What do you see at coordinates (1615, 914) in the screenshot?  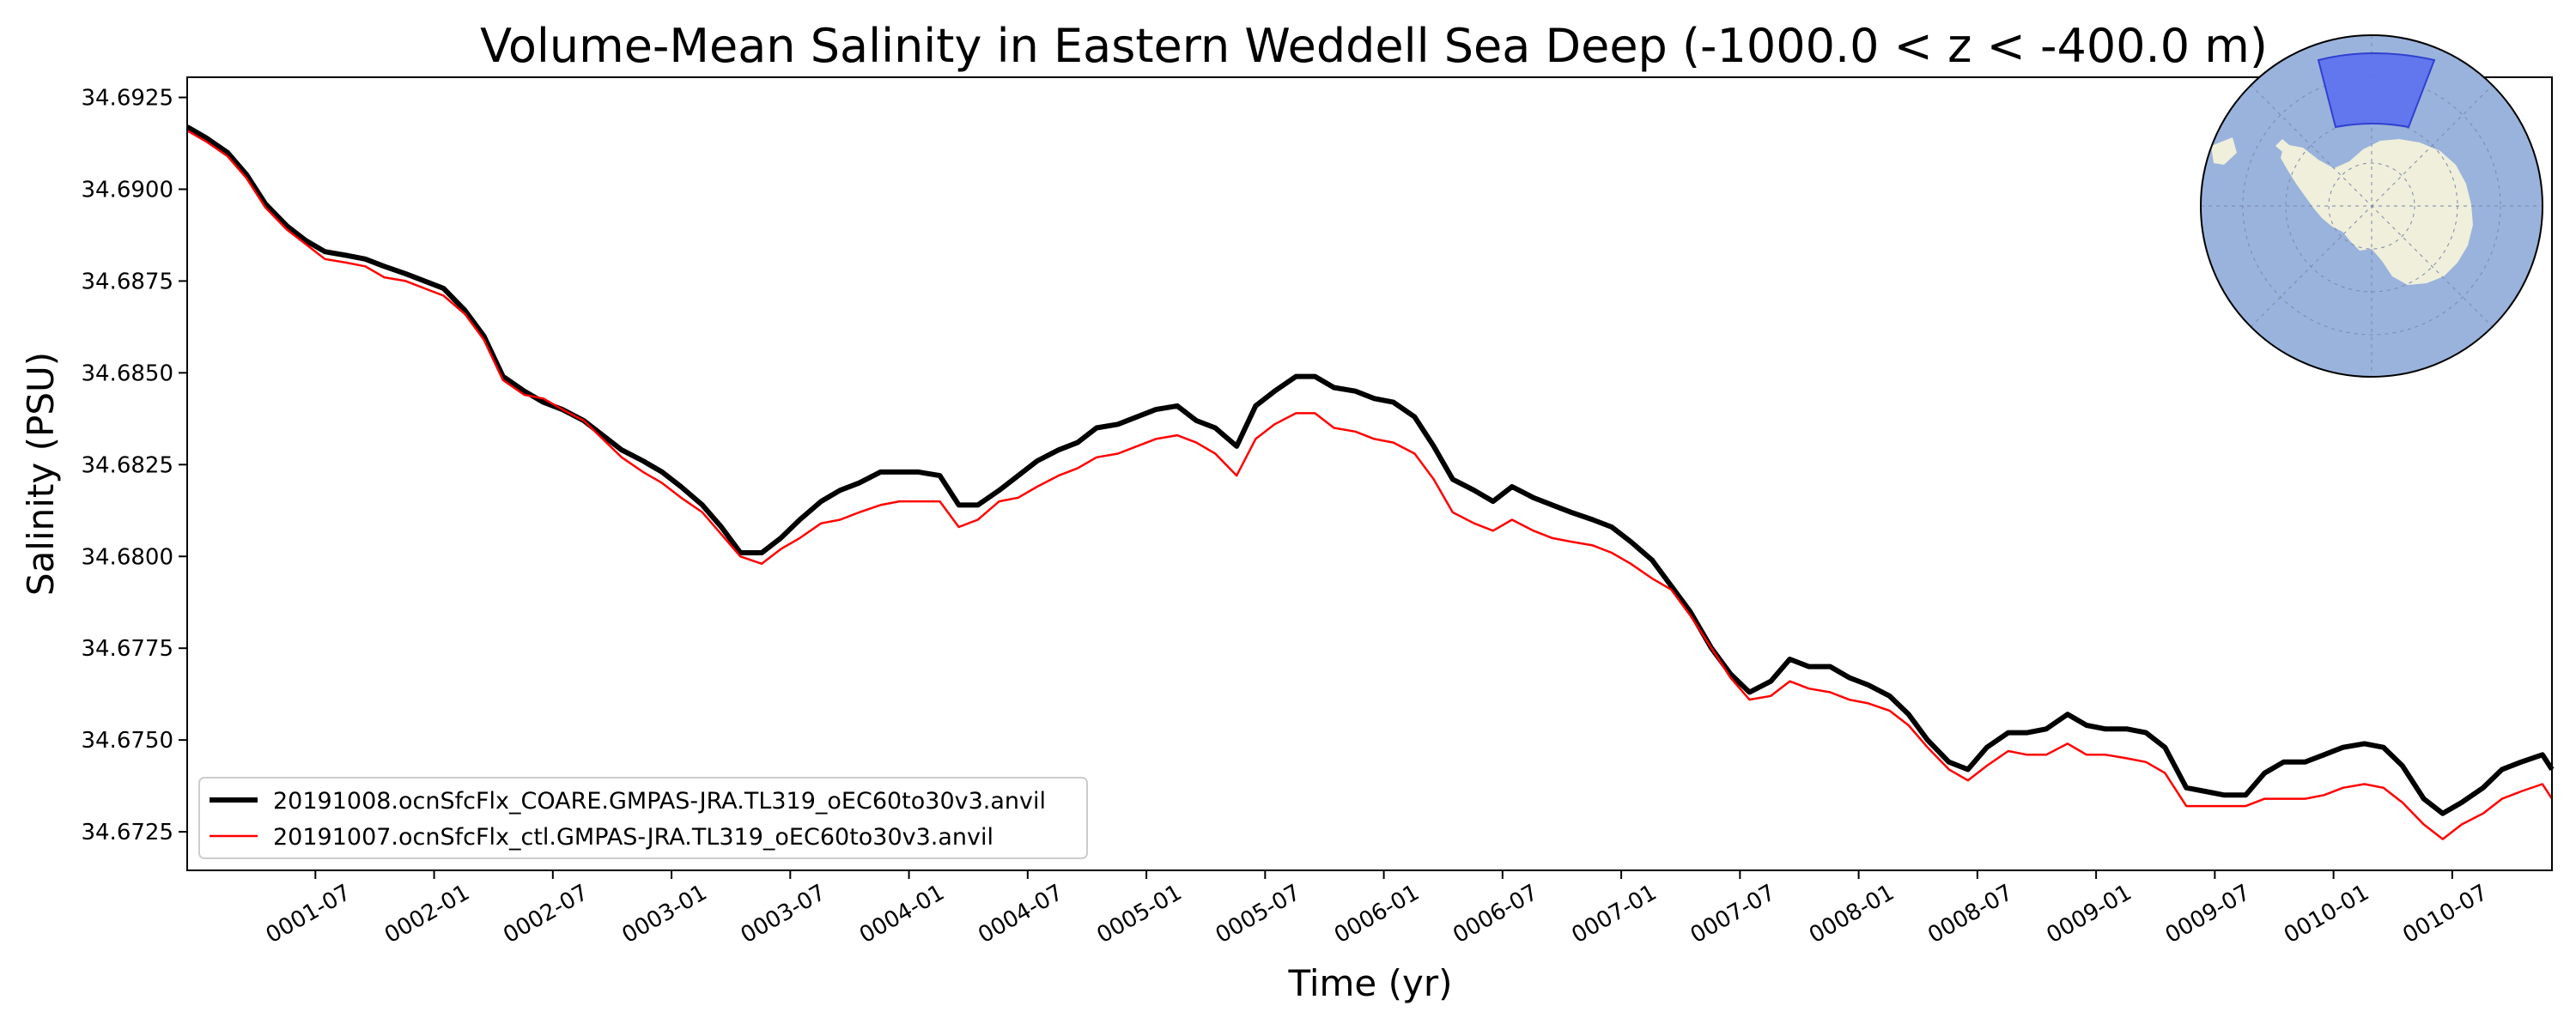 I see `x-tick-label: 0007-01` at bounding box center [1615, 914].